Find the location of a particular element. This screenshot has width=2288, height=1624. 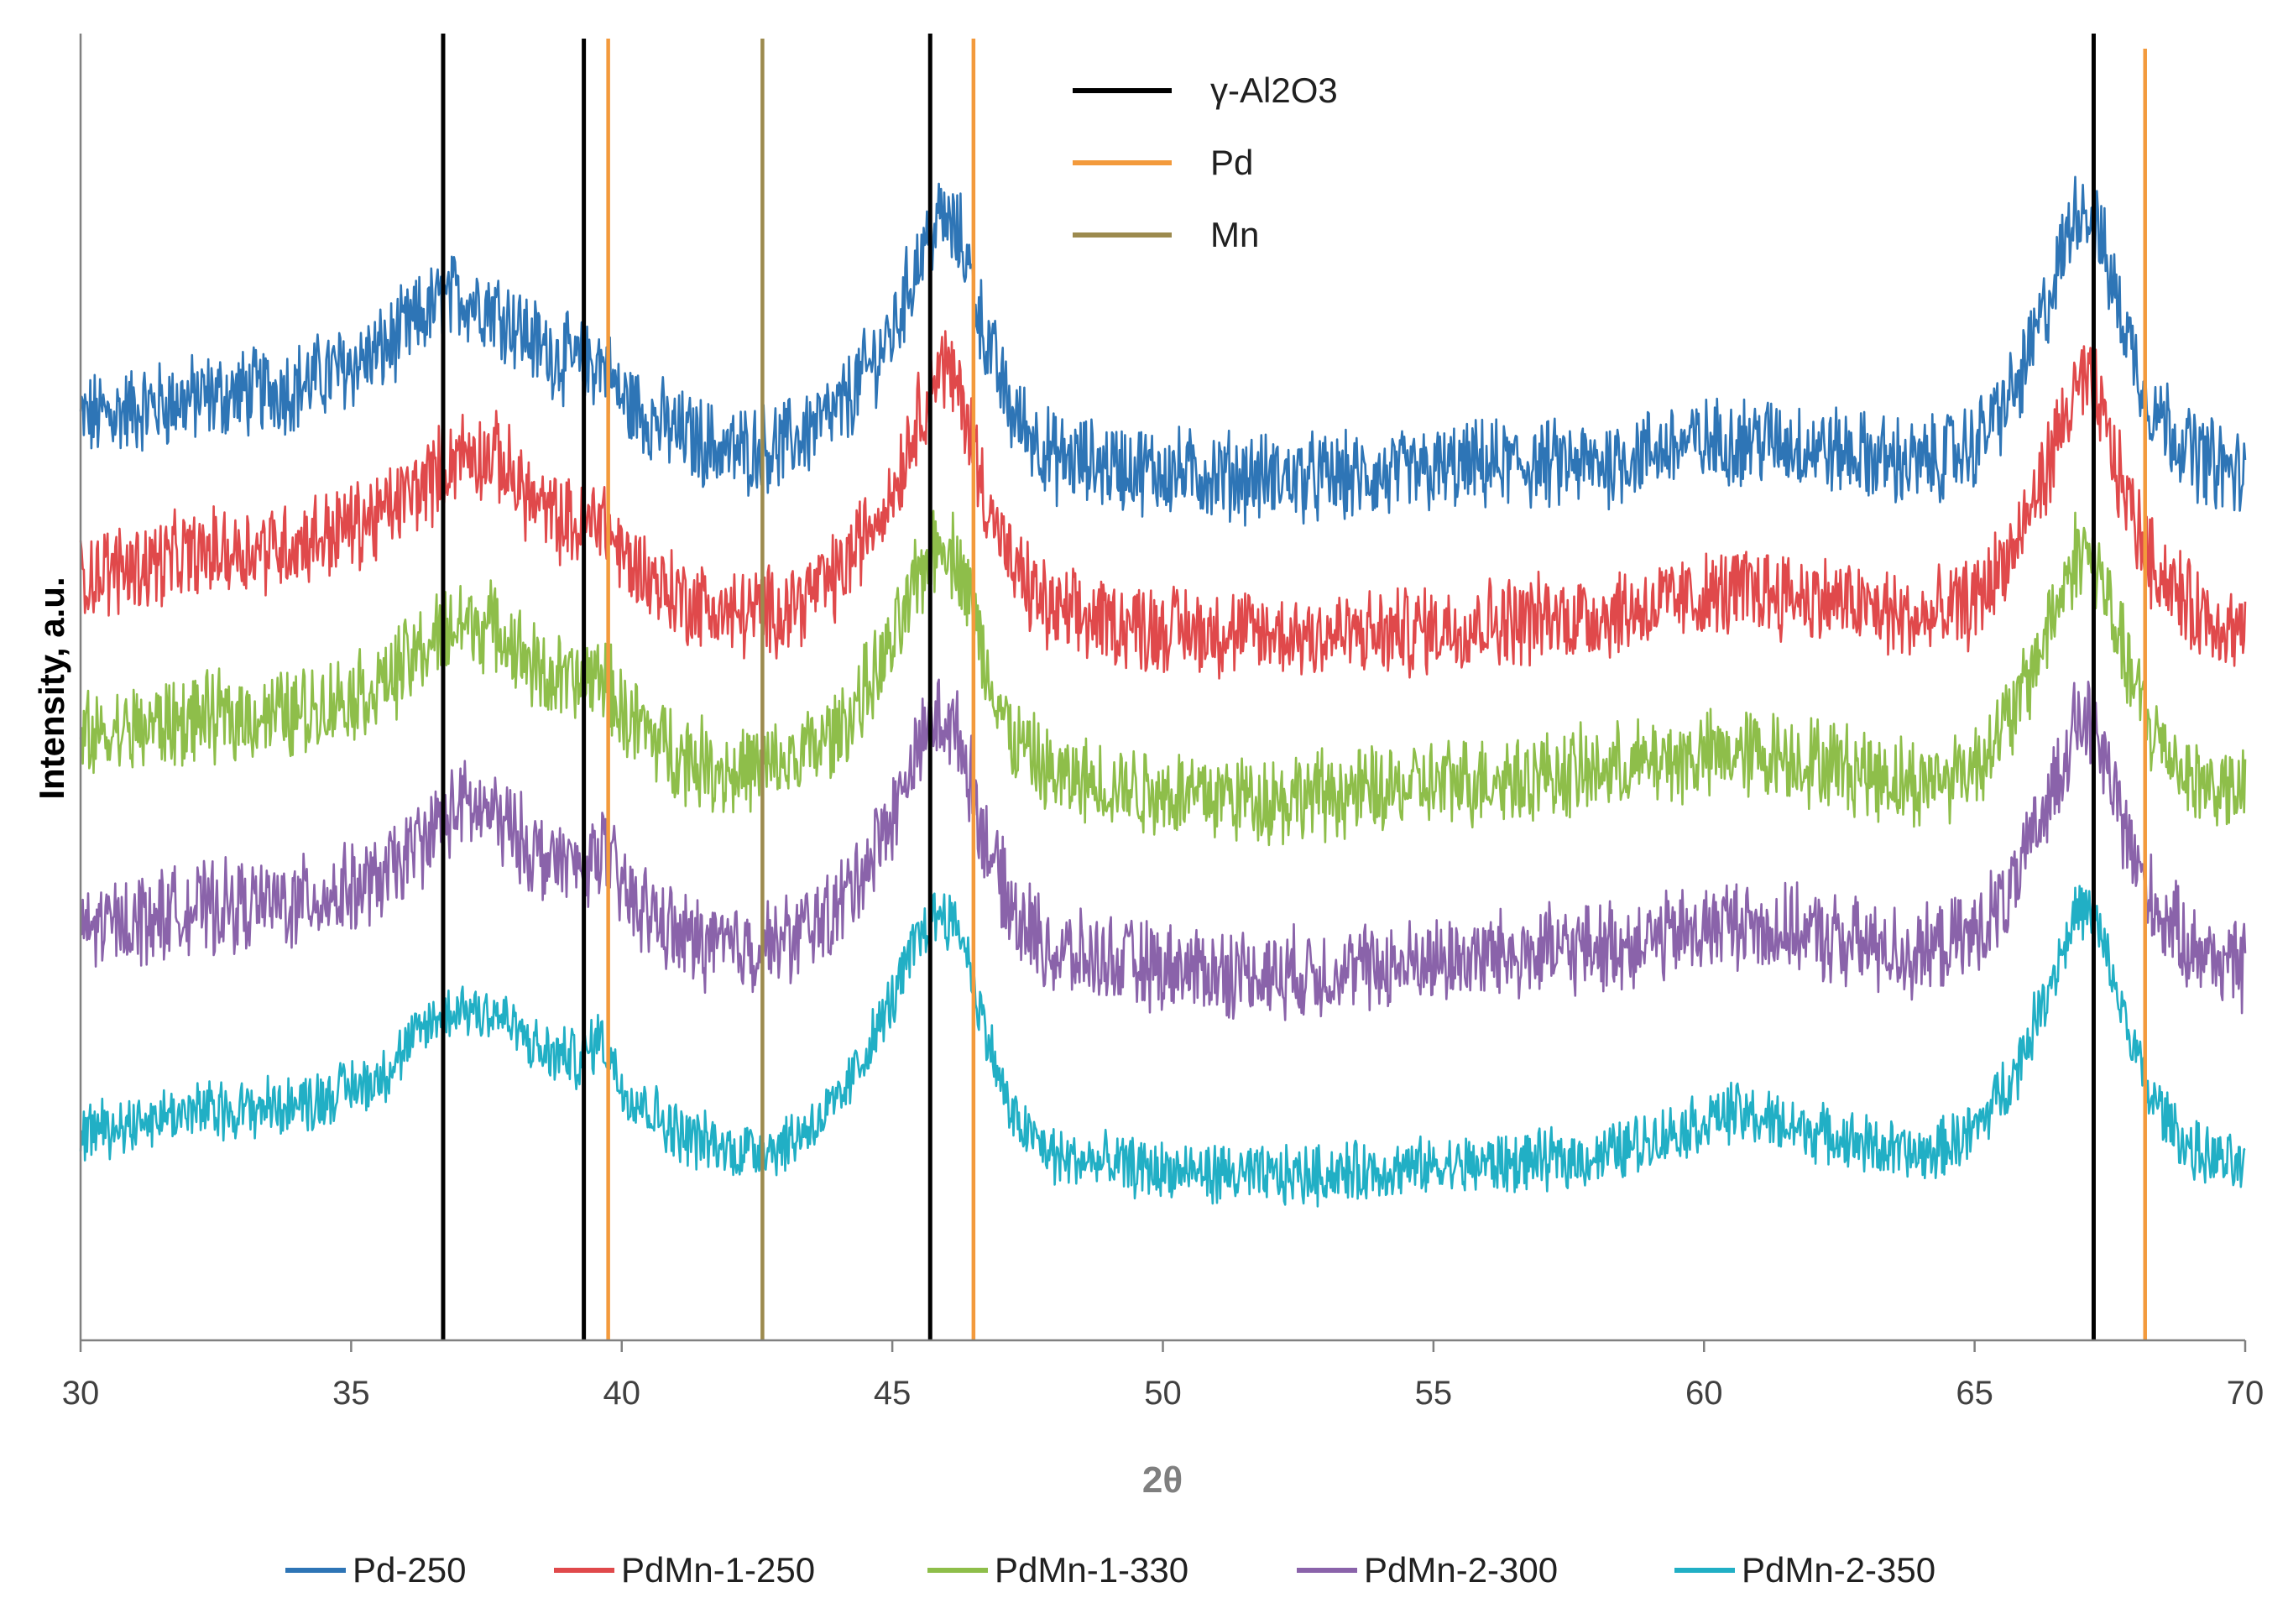

x-tick-label: 55 is located at coordinates (1434, 1393).